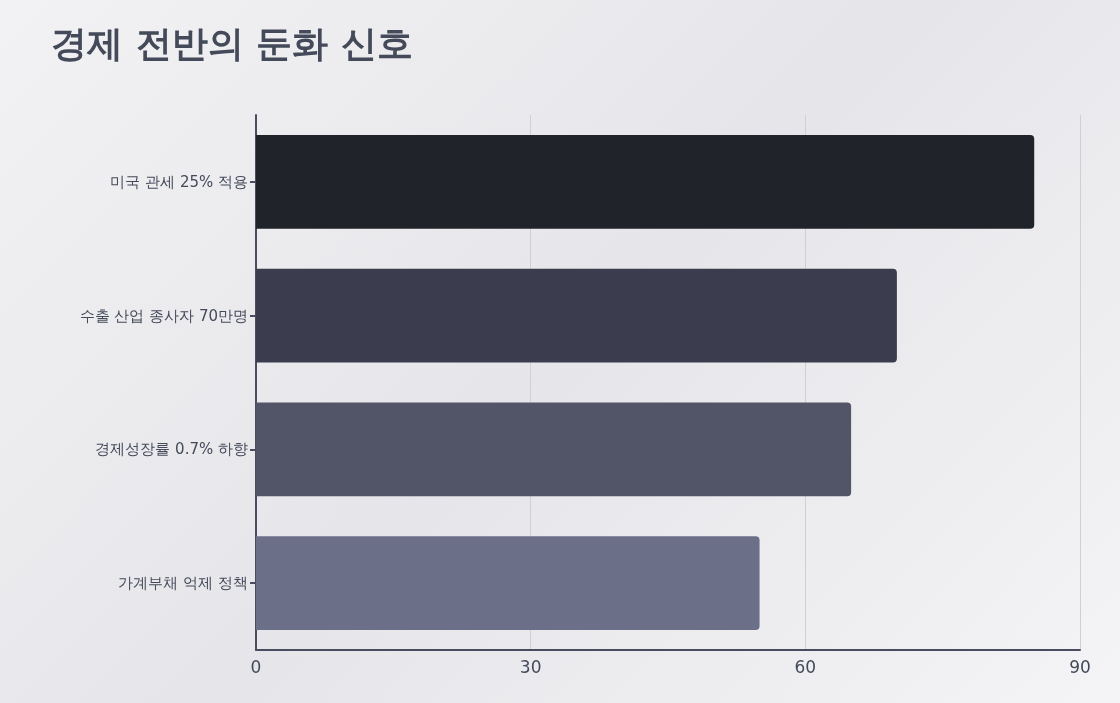 This screenshot has height=703, width=1120. What do you see at coordinates (256, 666) in the screenshot?
I see `x-tick-label: 0` at bounding box center [256, 666].